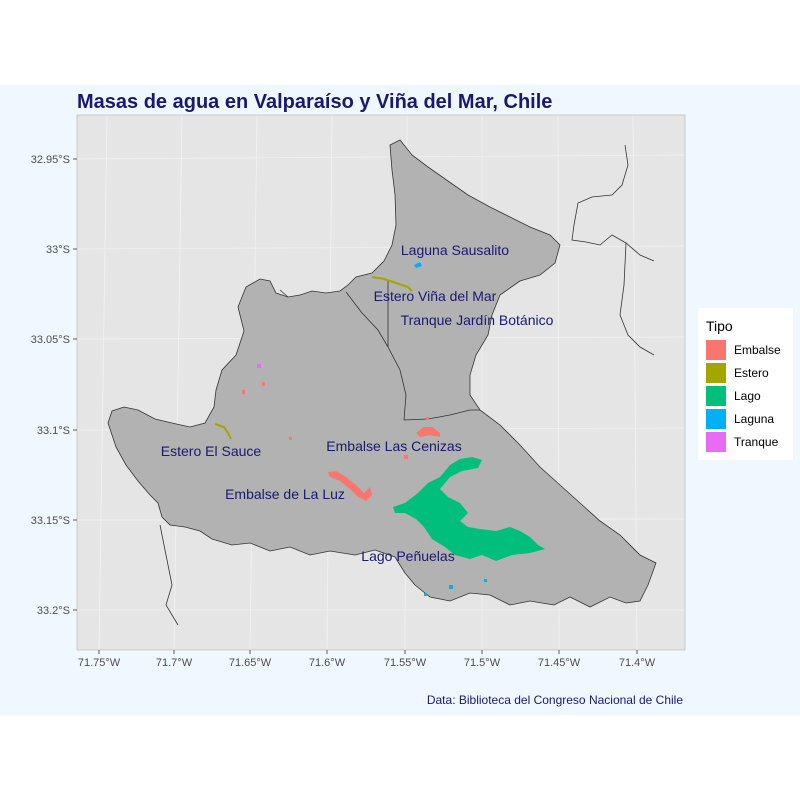  What do you see at coordinates (418, 265) in the screenshot?
I see `laguna-sausalito-shape` at bounding box center [418, 265].